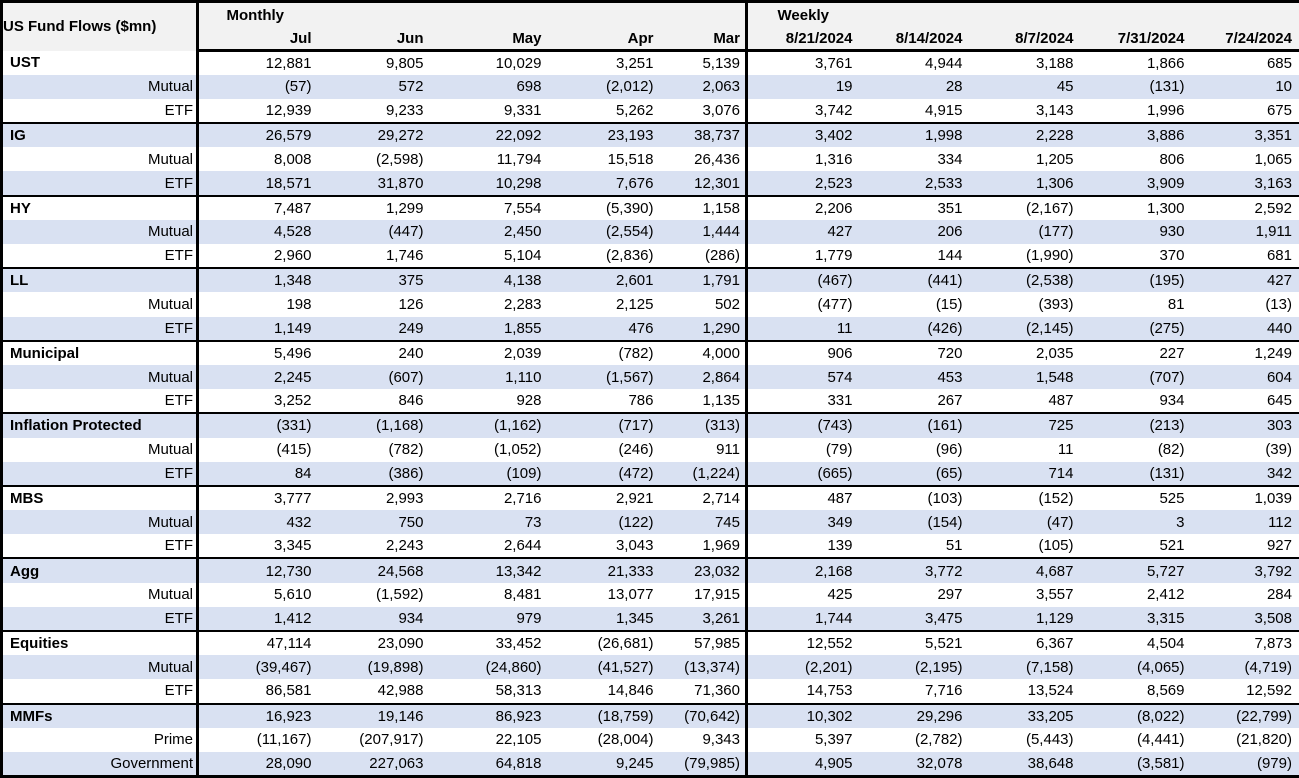 The height and width of the screenshot is (778, 1299). I want to click on value-cell: 4,905, so click(802, 764).